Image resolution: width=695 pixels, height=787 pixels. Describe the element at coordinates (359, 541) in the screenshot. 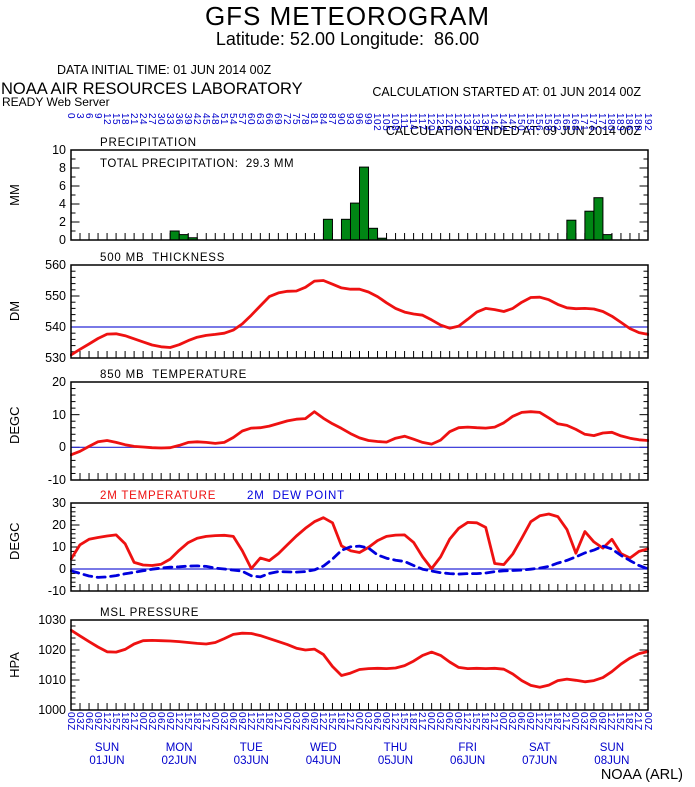

I see `series-2m-temperature` at that location.